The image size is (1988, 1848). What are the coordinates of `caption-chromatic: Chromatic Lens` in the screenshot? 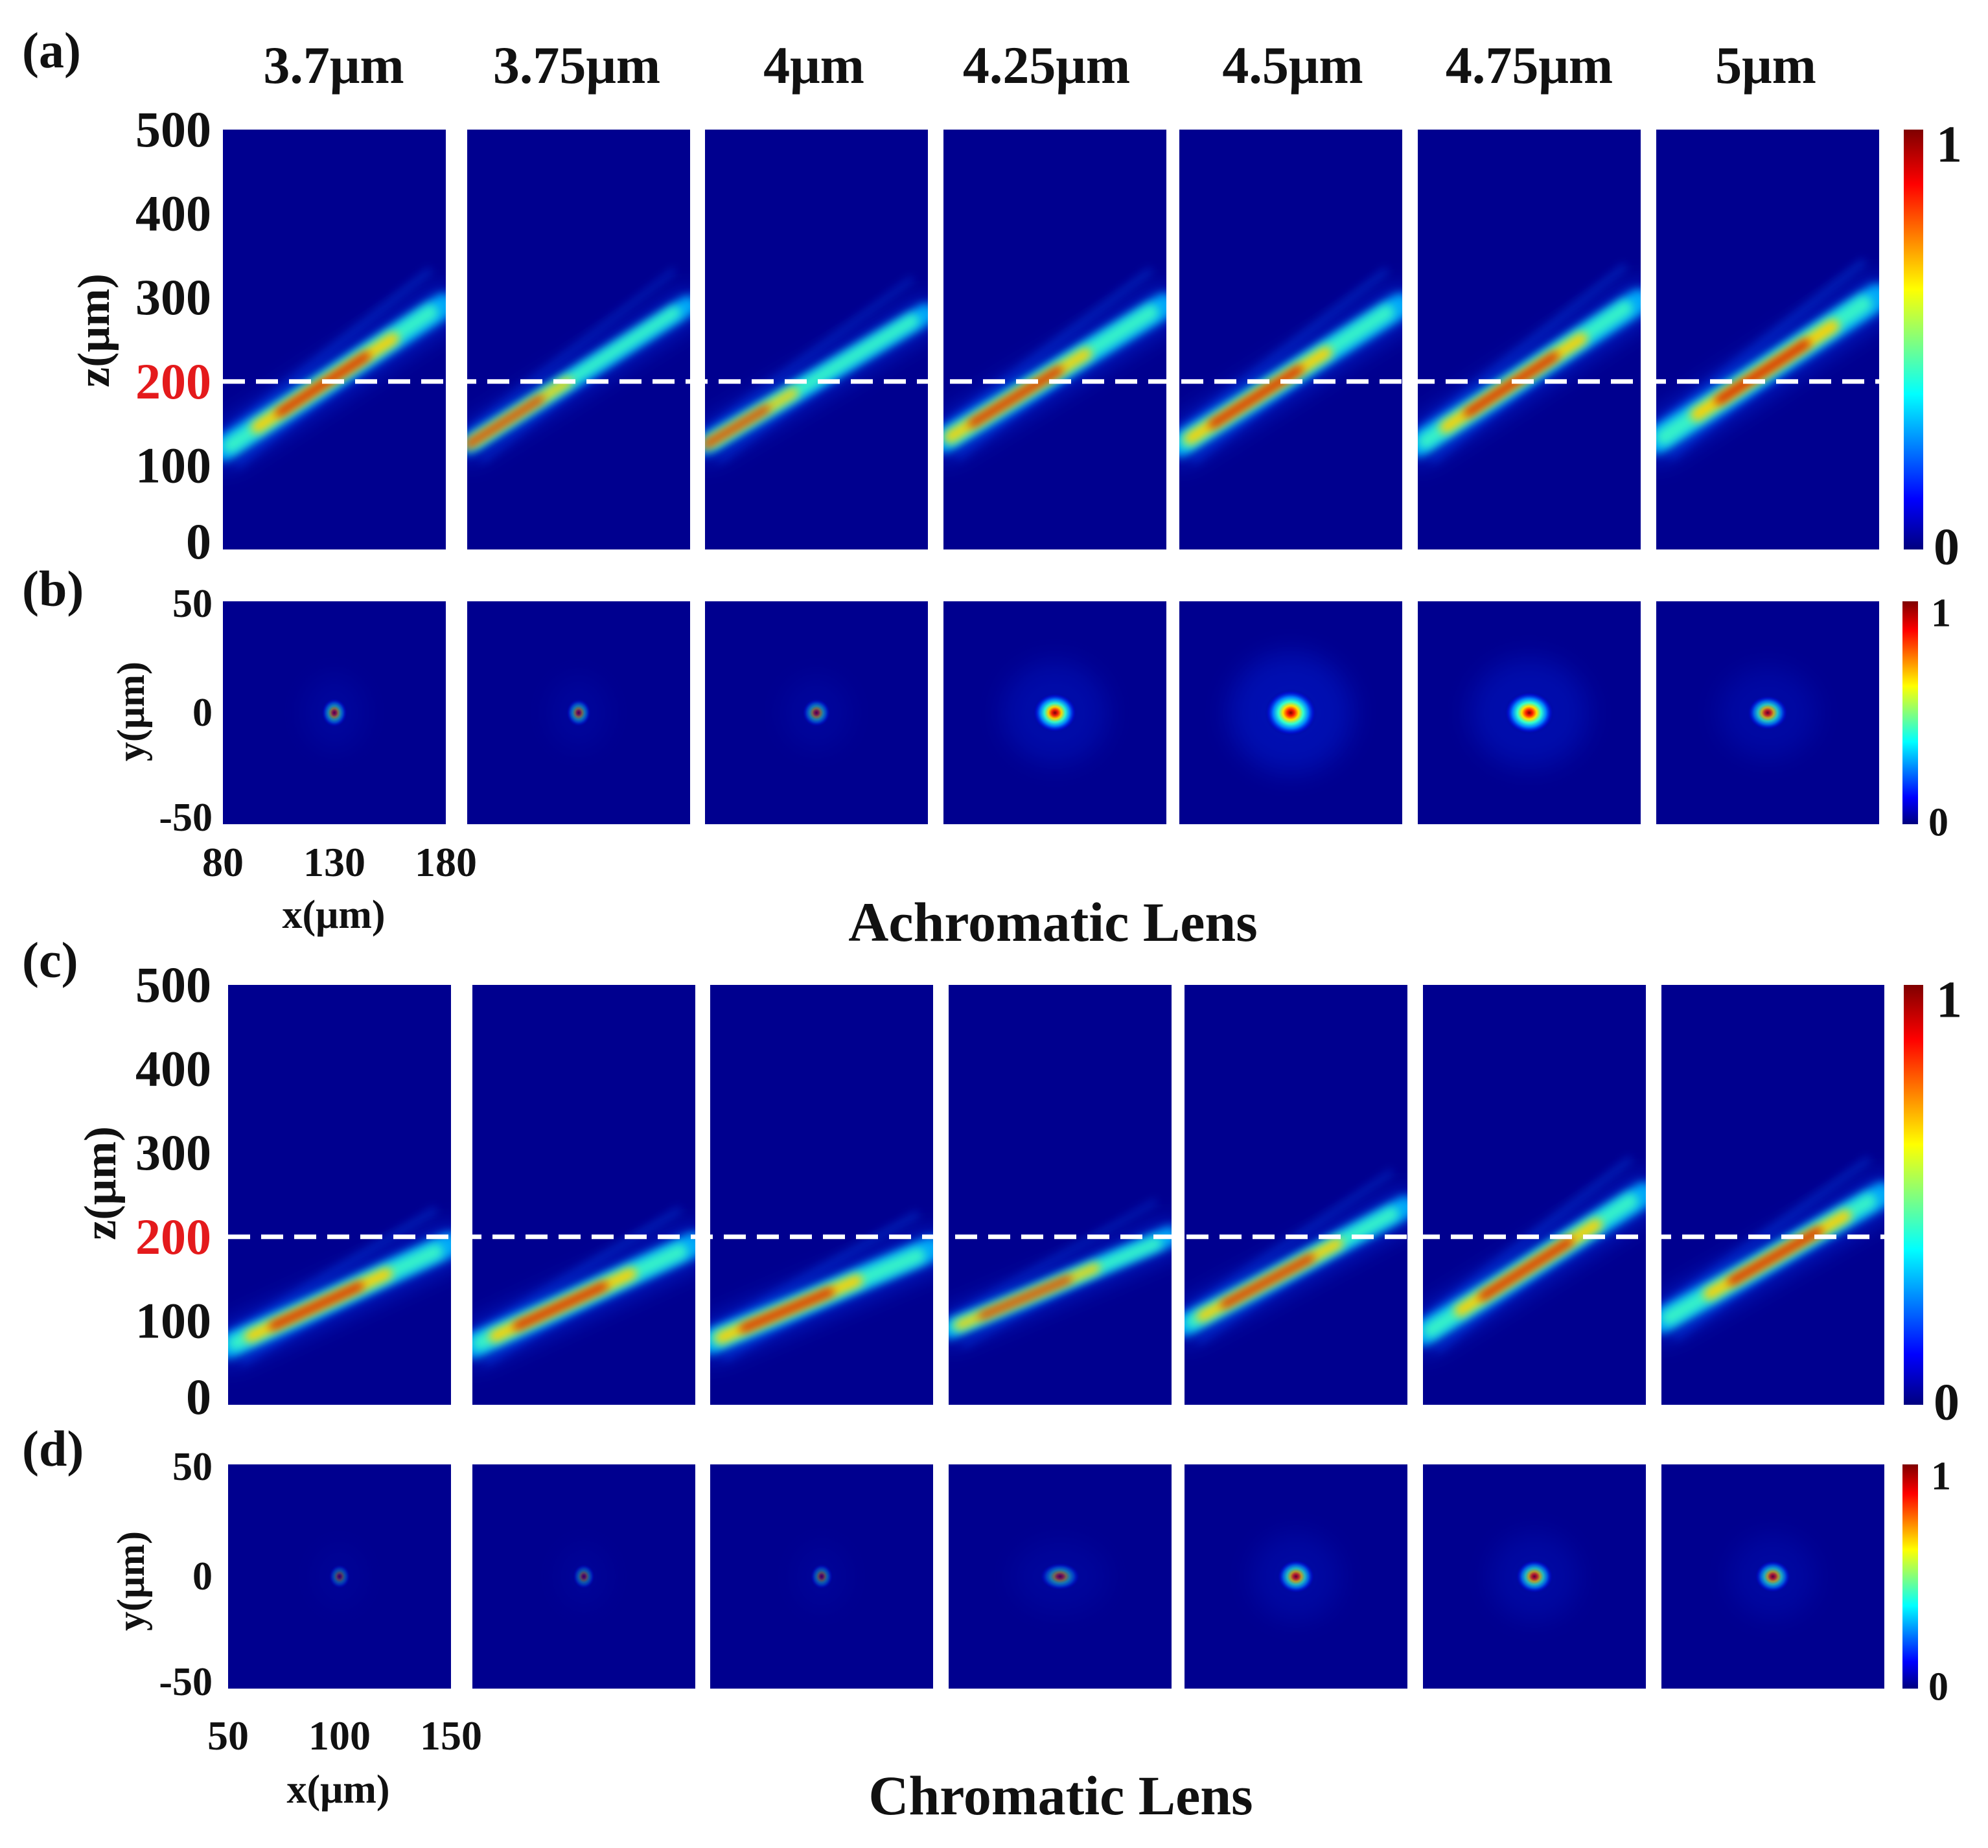 It's located at (1060, 1796).